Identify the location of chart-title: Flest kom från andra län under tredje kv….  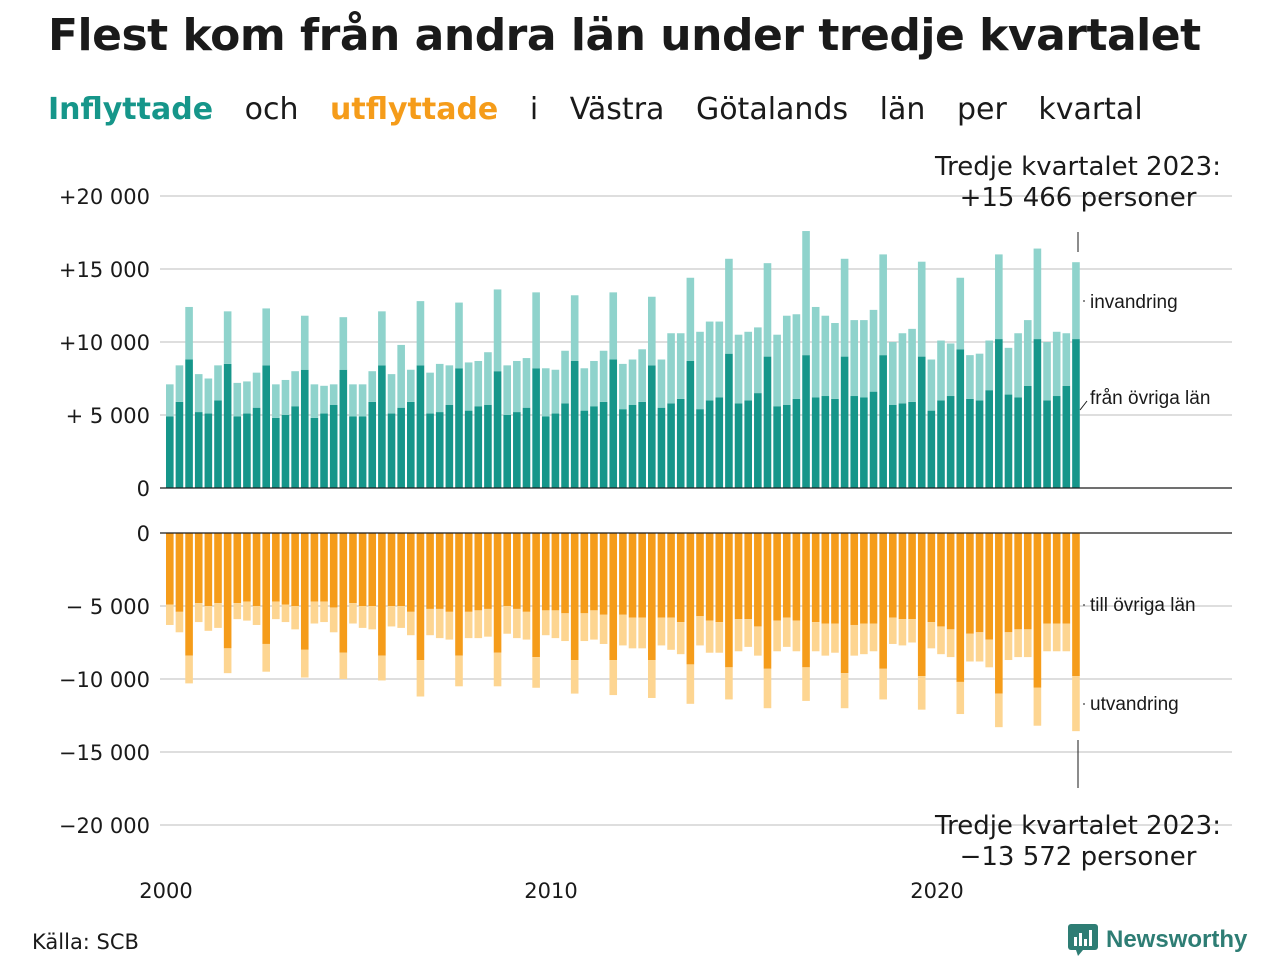
(624, 35).